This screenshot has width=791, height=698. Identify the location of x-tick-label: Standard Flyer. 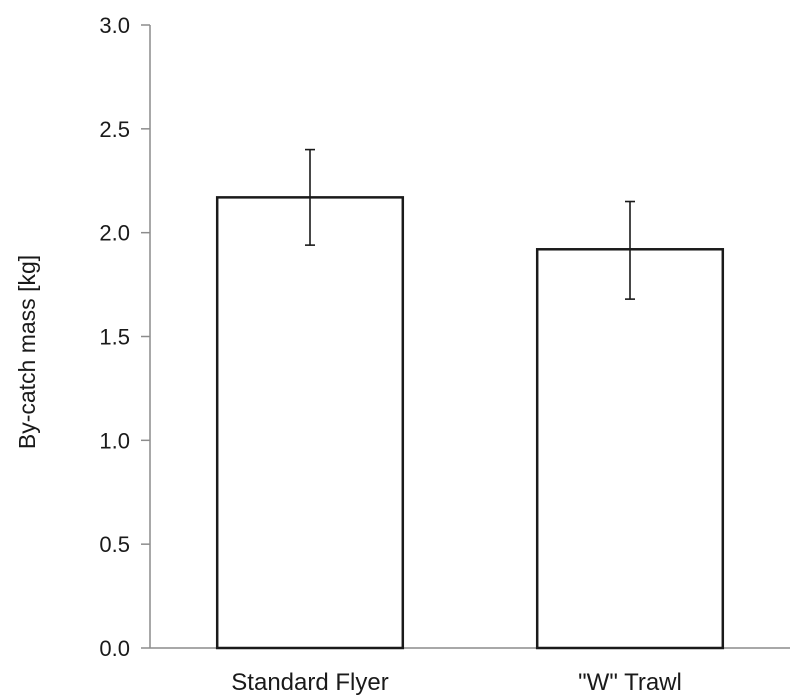
(309, 682).